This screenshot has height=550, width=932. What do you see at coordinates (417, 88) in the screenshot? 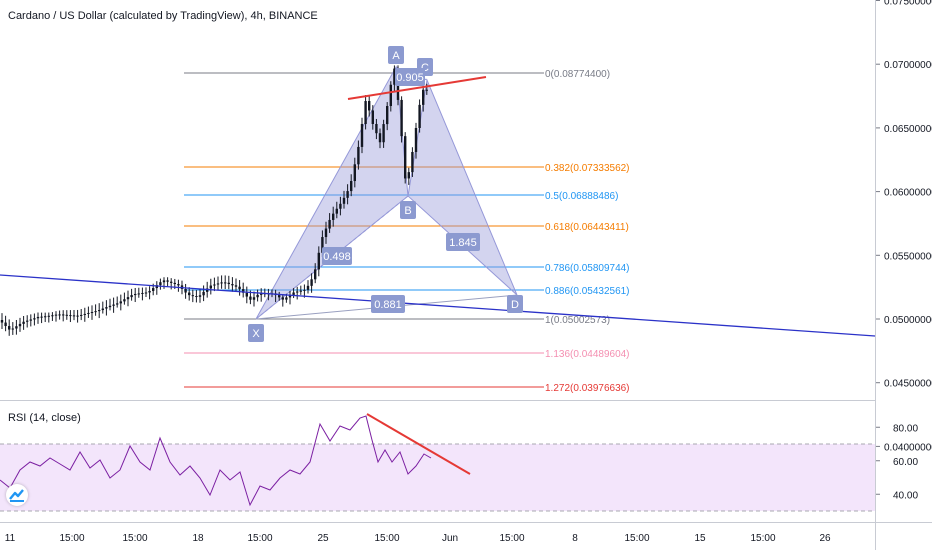
I see `red-resistance-line` at bounding box center [417, 88].